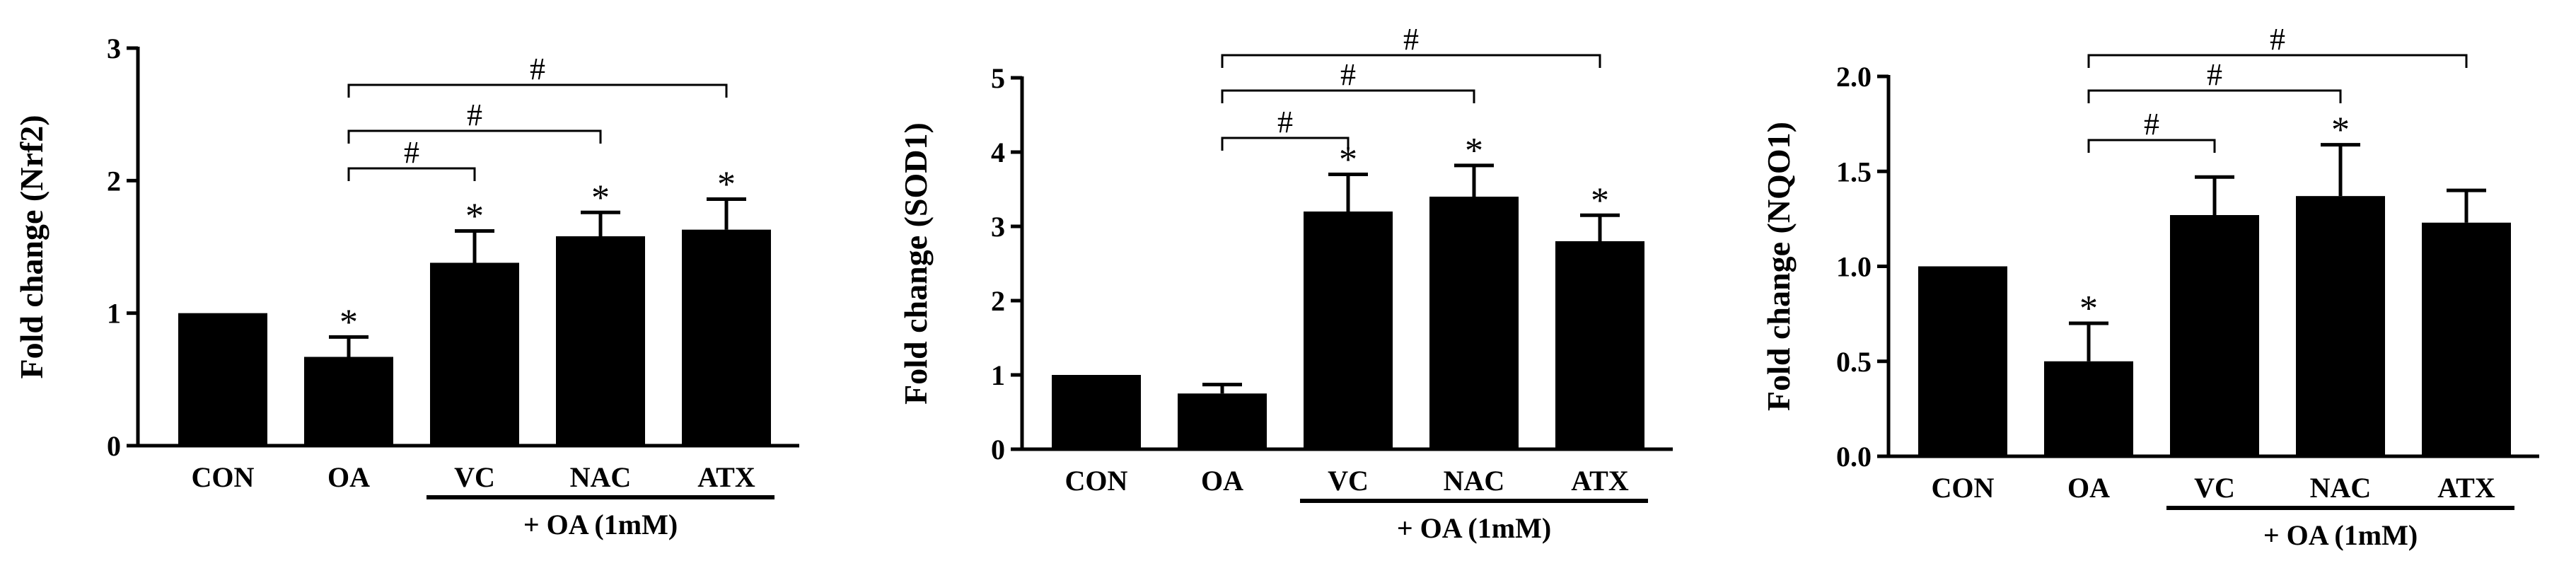 The height and width of the screenshot is (573, 2576). What do you see at coordinates (1854, 77) in the screenshot?
I see `y-tick-label: 2.0` at bounding box center [1854, 77].